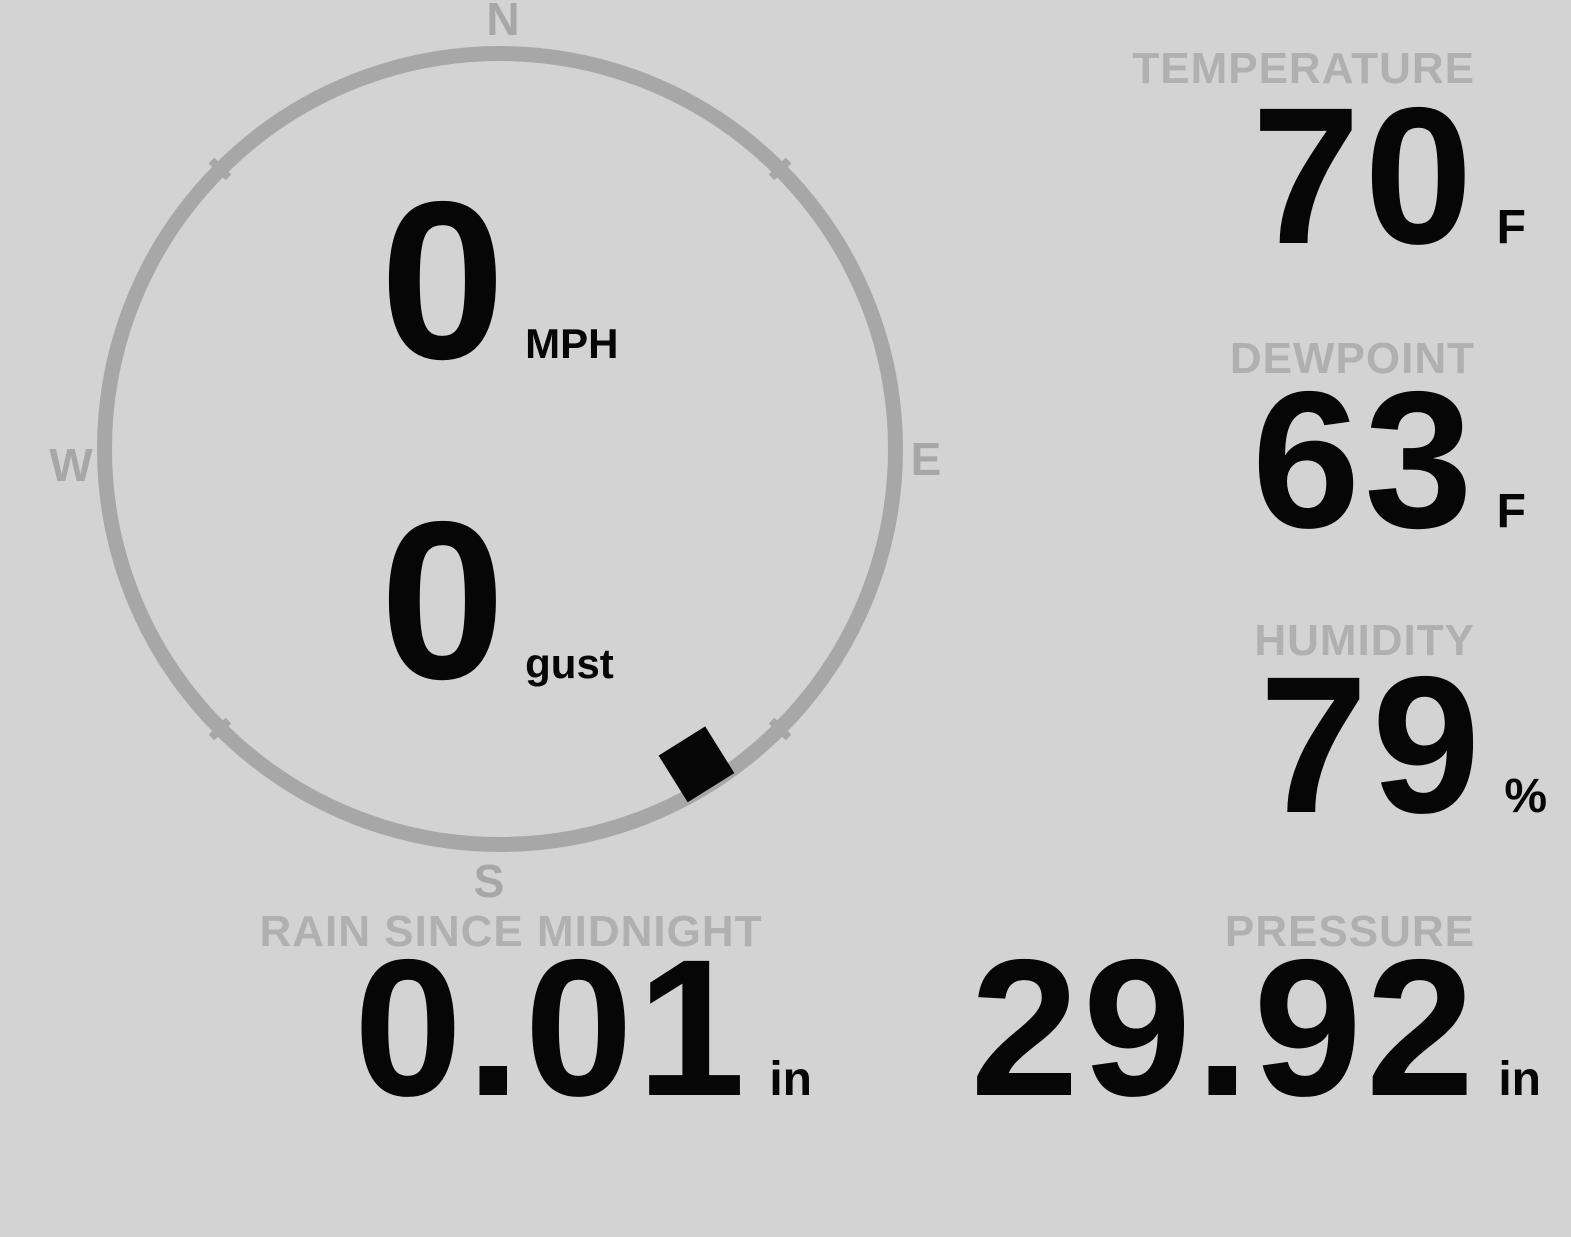  I want to click on wind-speed-value: 0, so click(443, 280).